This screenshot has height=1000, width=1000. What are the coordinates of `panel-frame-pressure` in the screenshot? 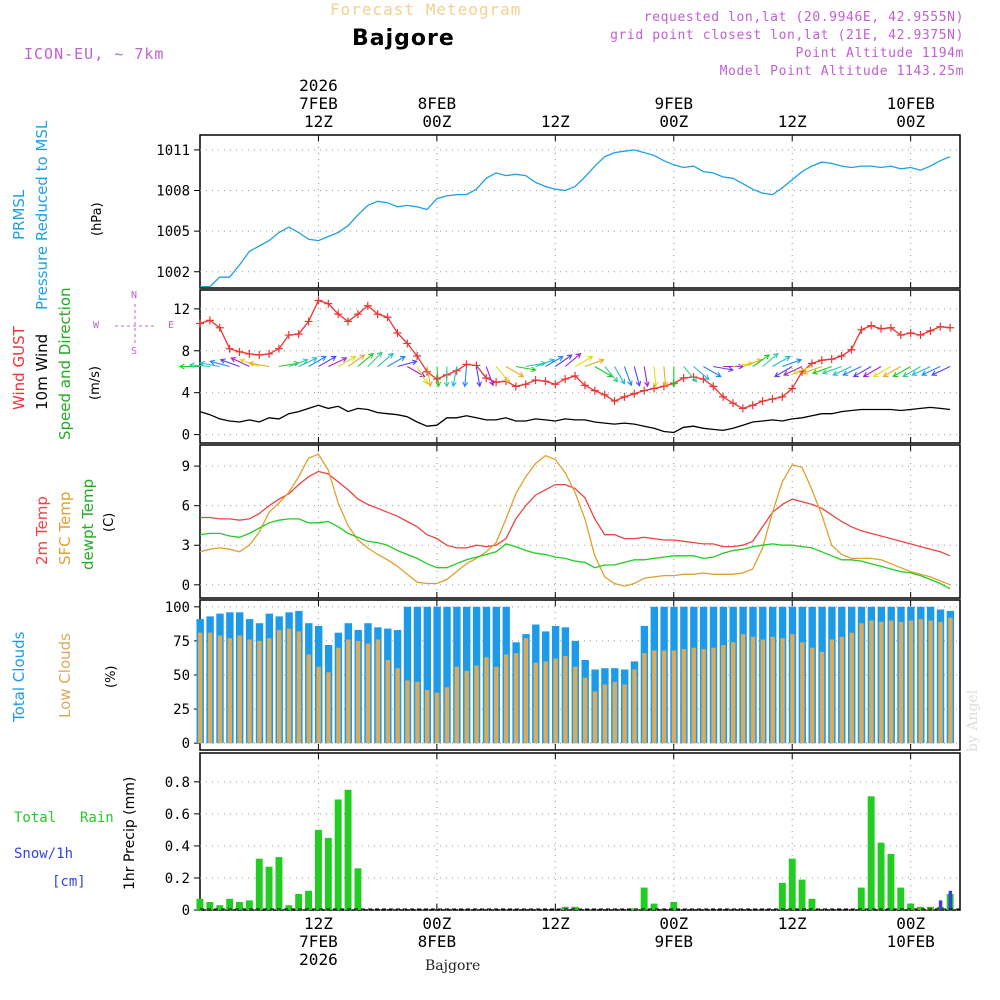 It's located at (580, 211).